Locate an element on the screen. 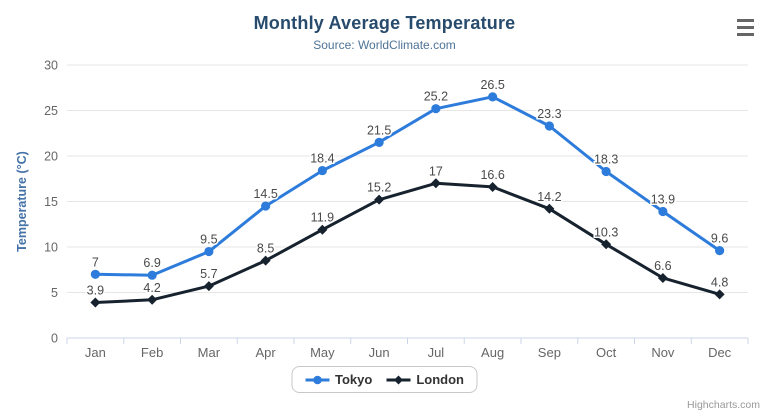 The height and width of the screenshot is (416, 769). data-point-tokyo-Jul is located at coordinates (436, 109).